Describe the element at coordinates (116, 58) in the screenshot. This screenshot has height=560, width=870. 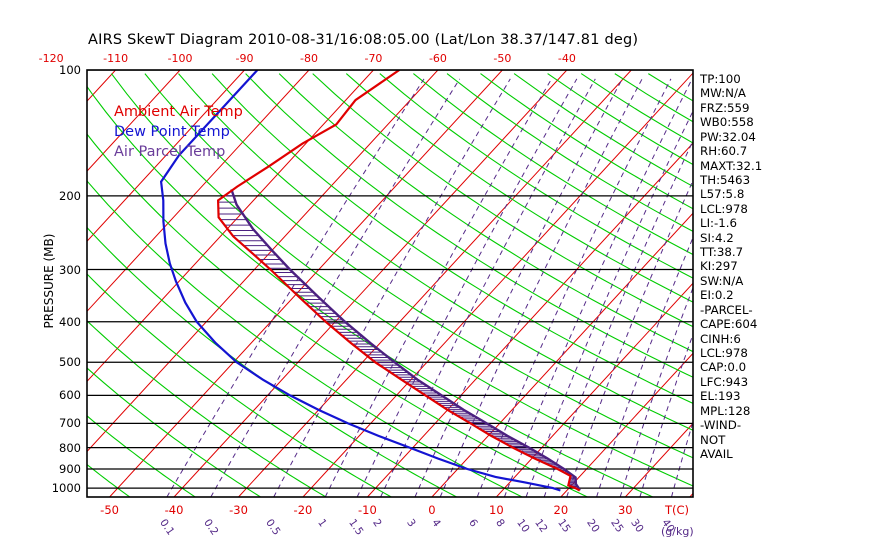
I see `top-temp-tick: -110` at that location.